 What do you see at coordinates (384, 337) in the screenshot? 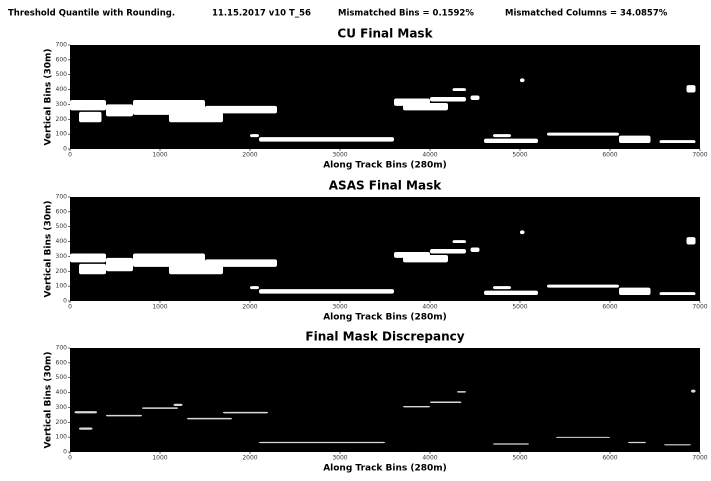
I see `panel-title: Final Mask Discrepancy` at bounding box center [384, 337].